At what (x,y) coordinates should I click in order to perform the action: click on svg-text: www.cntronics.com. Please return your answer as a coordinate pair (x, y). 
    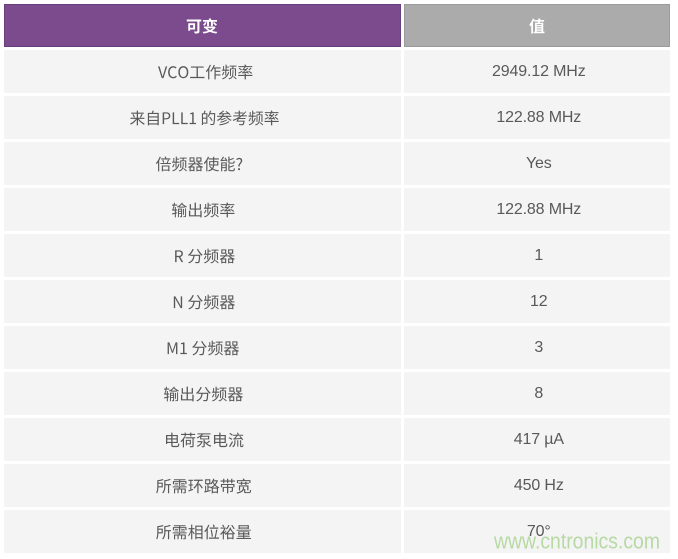
    Looking at the image, I should click on (577, 541).